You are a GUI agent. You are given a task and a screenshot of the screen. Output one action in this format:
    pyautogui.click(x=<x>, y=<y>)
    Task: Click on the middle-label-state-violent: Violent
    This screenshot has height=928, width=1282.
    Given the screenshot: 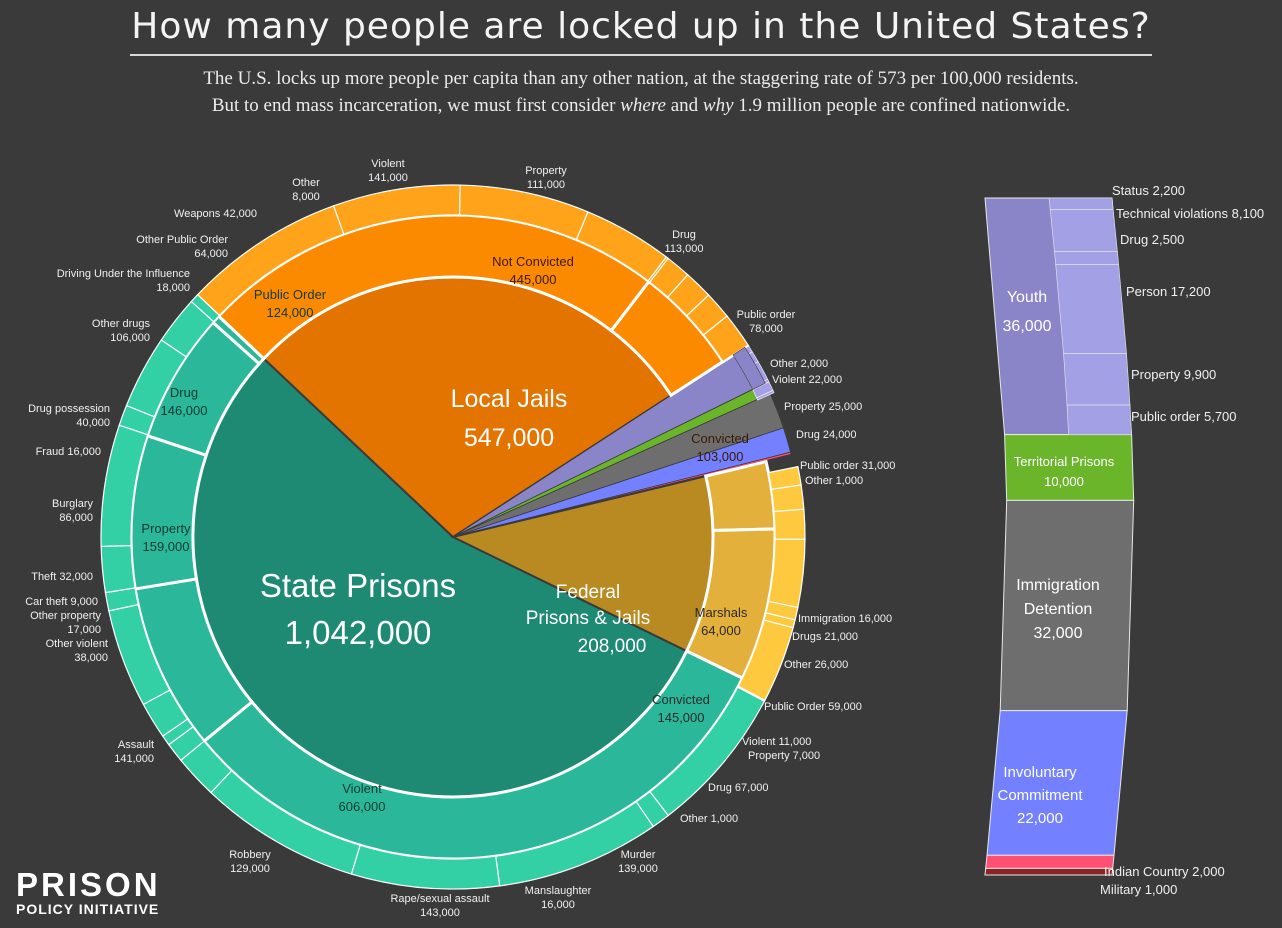 What is the action you would take?
    pyautogui.click(x=362, y=788)
    